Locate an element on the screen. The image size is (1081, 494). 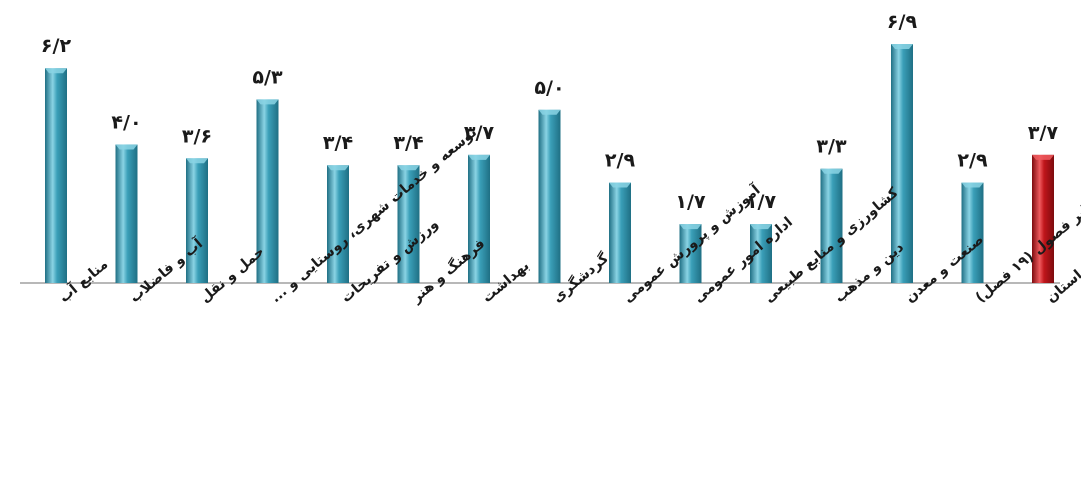
value-label-7: ۵/۰ is located at coordinates (549, 88).